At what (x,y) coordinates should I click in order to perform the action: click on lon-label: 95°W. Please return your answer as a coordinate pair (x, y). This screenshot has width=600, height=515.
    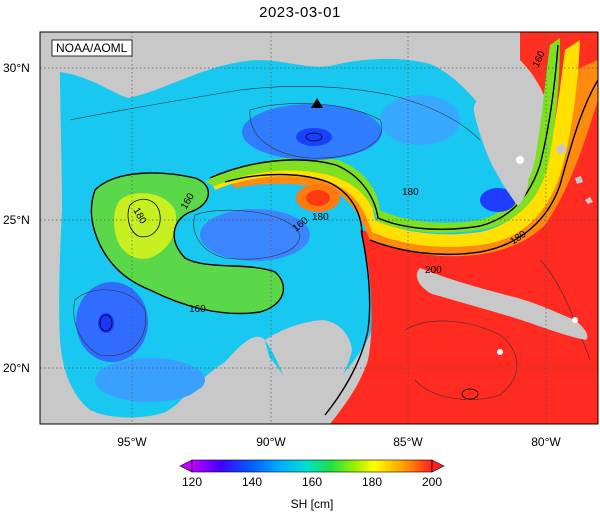
    Looking at the image, I should click on (132, 442).